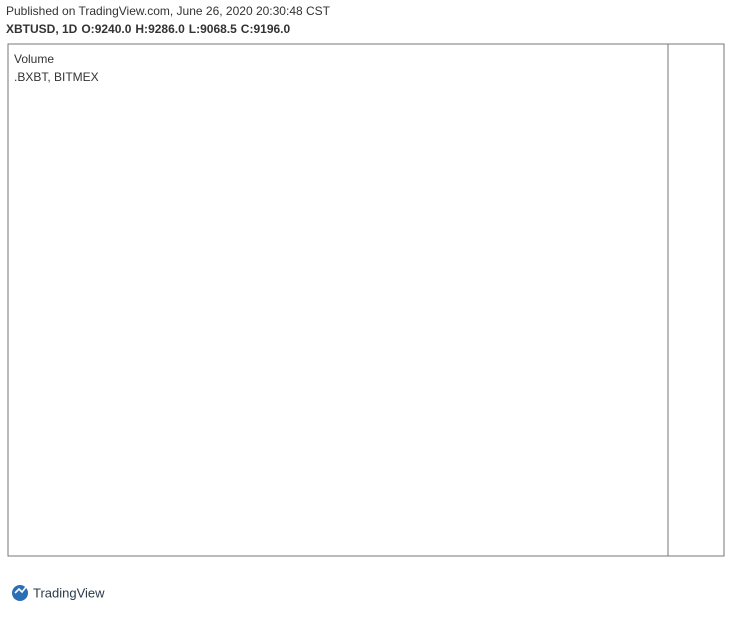 The image size is (732, 617). I want to click on ohlc-value: 9068.5, so click(218, 29).